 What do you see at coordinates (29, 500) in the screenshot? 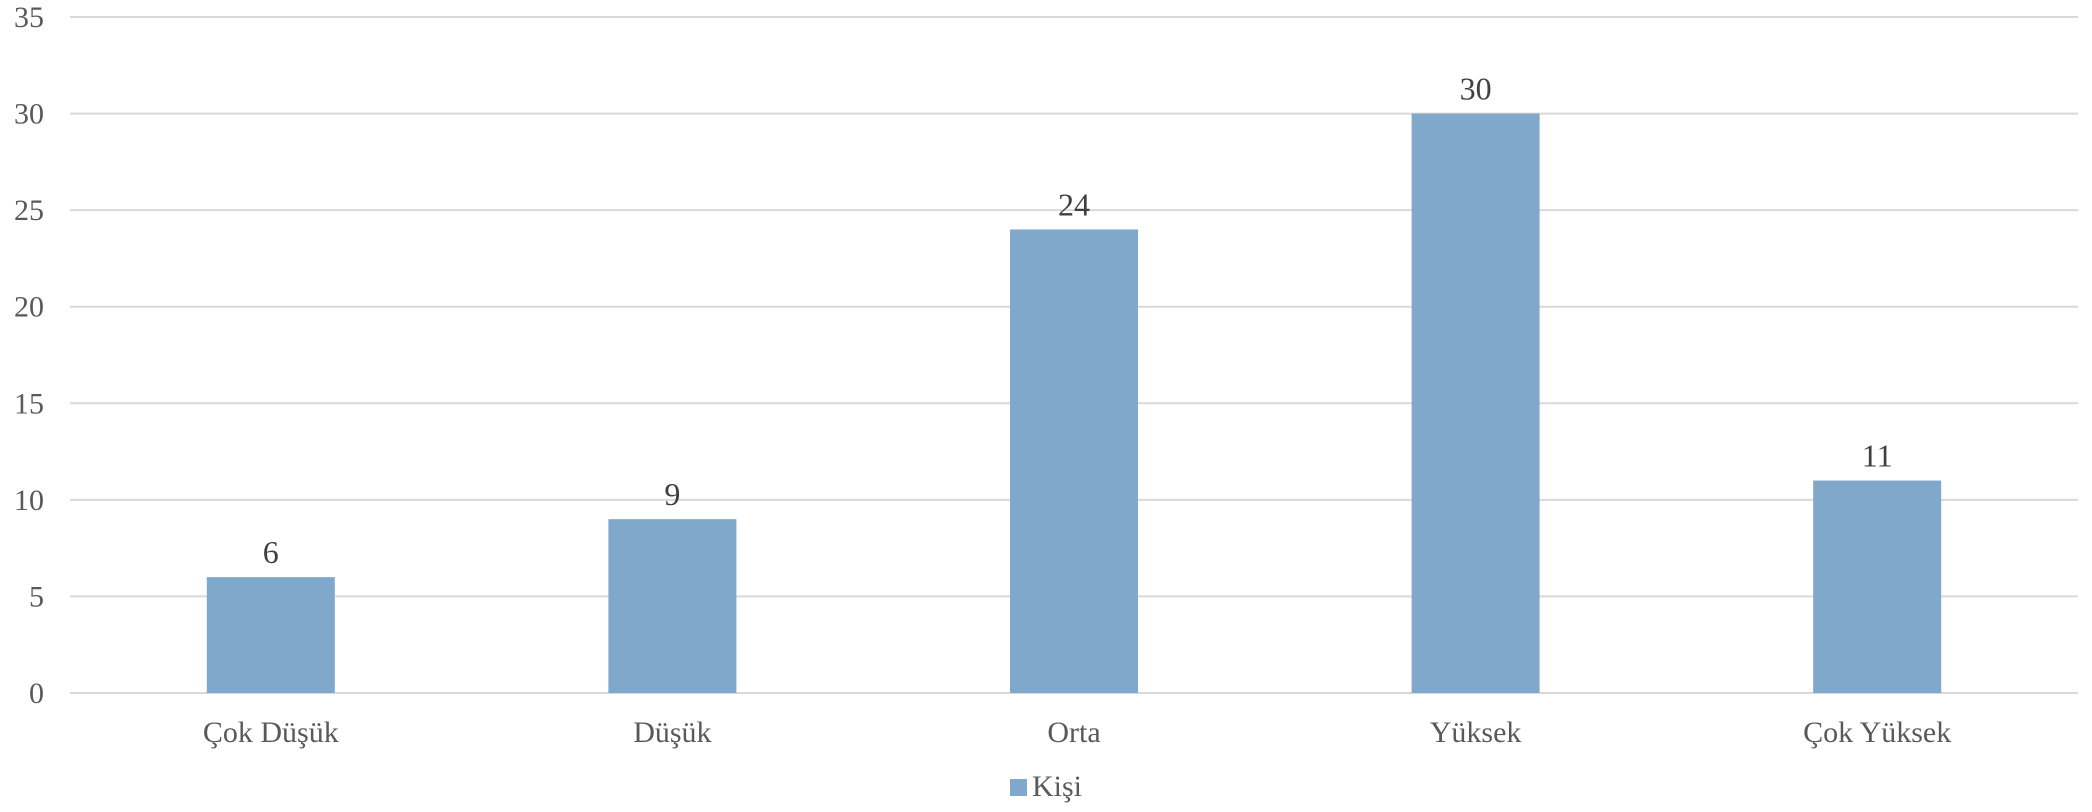
I see `y-tick-label: 10` at bounding box center [29, 500].